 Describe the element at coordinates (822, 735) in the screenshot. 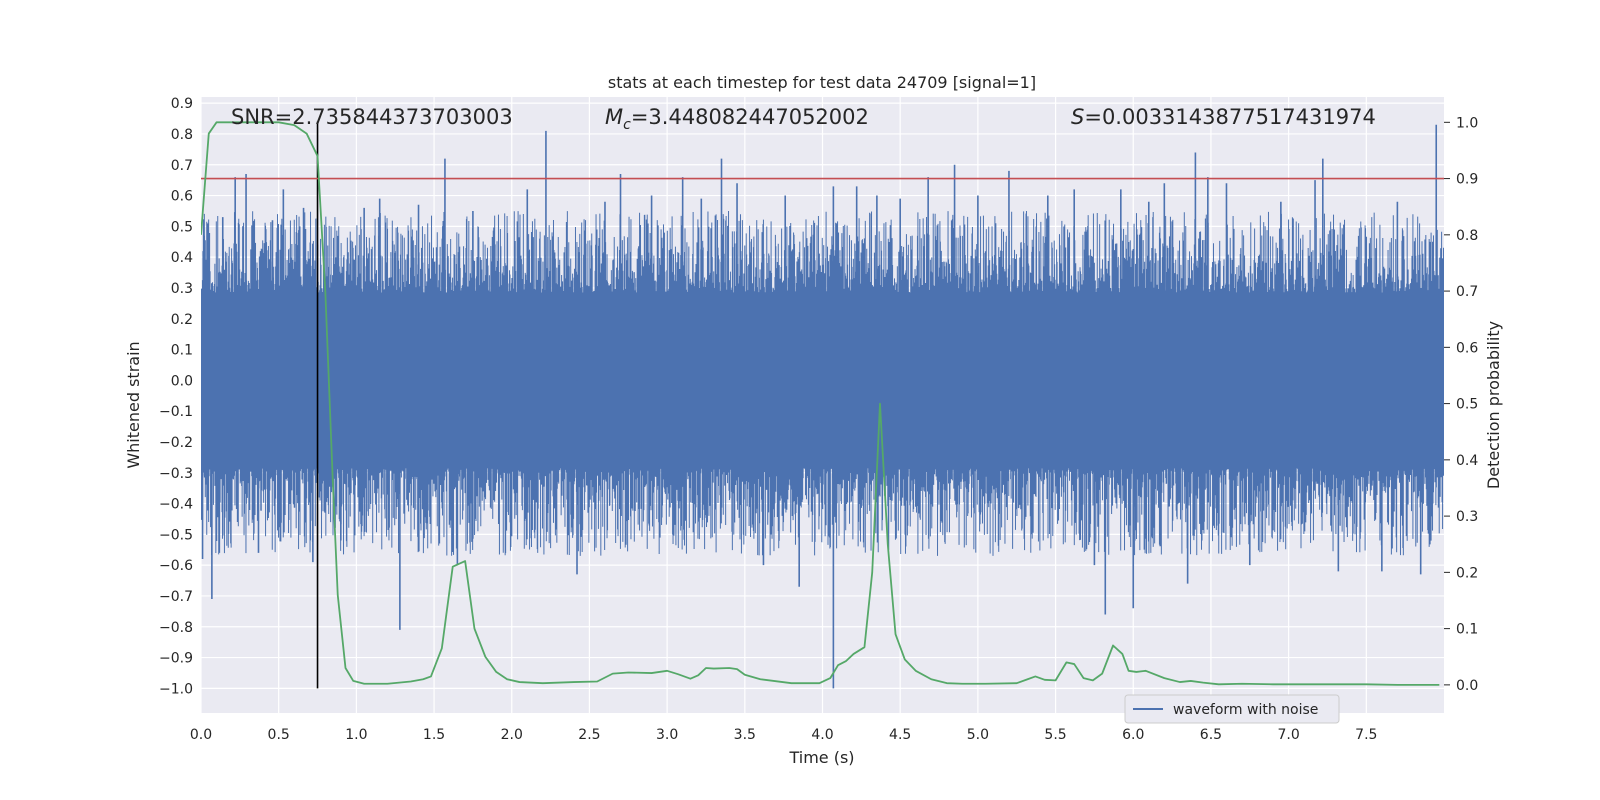

I see `x-tick-label: 4.0` at that location.